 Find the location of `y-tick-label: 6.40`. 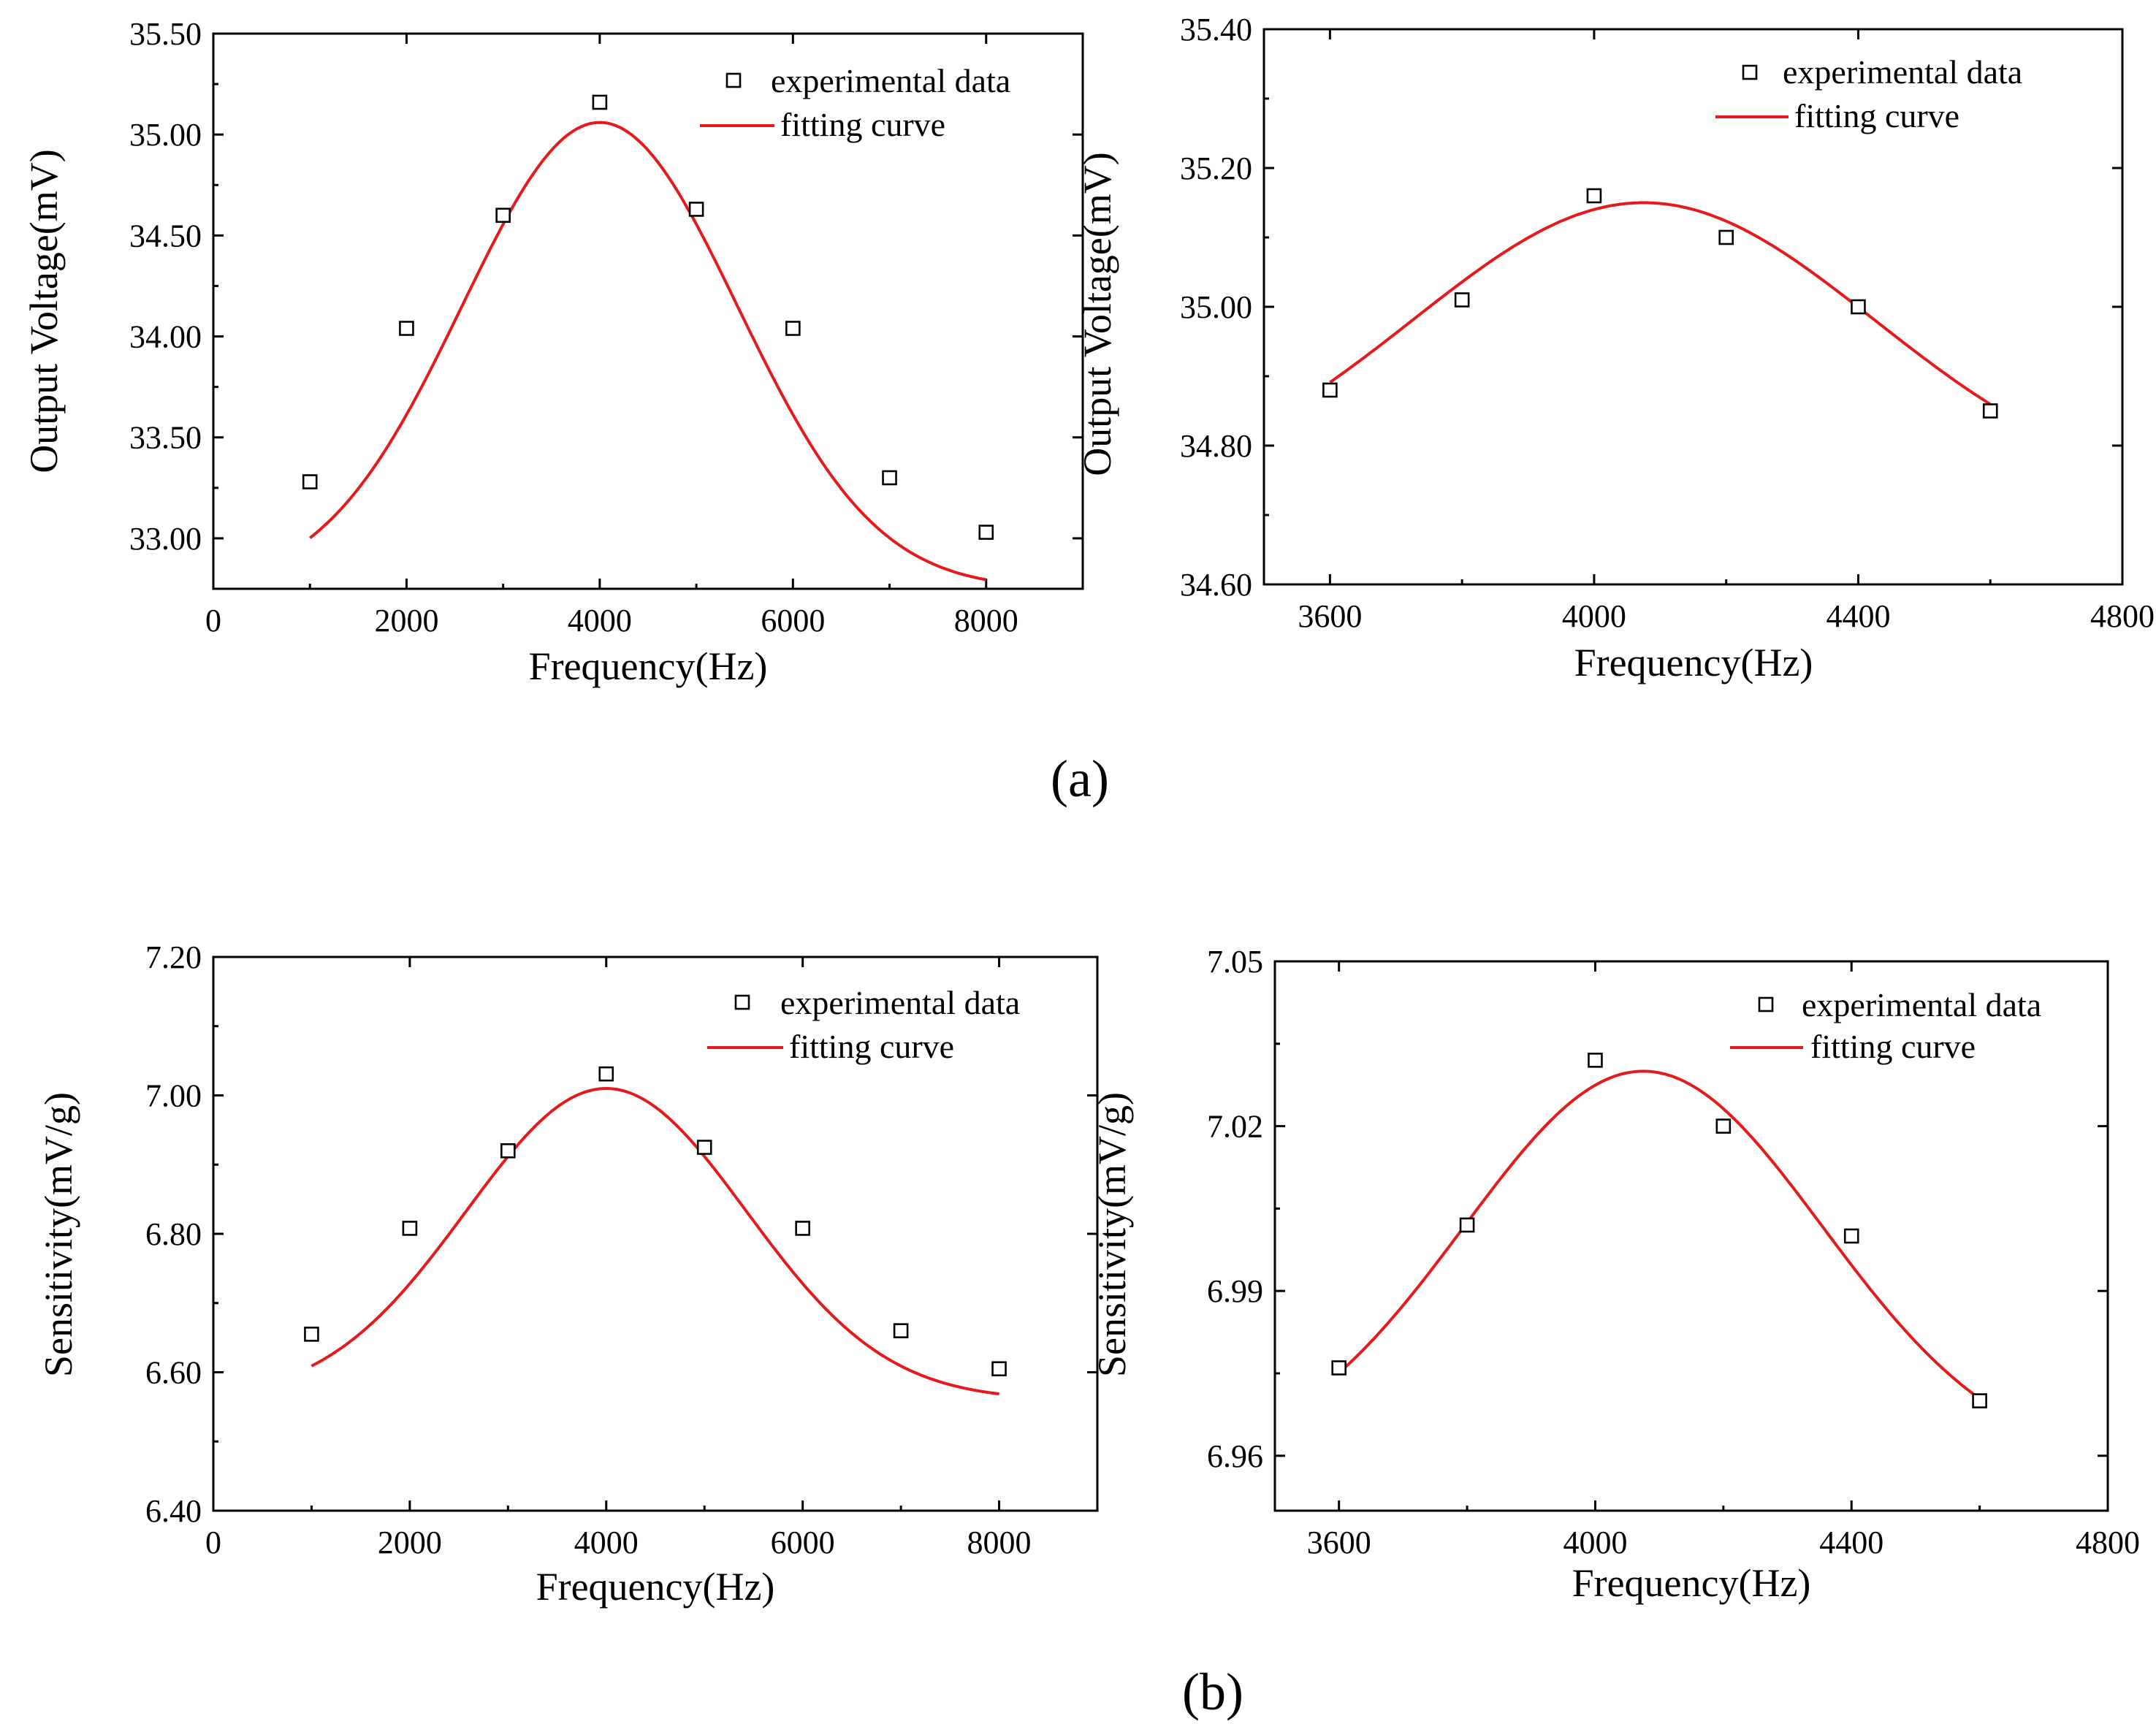

y-tick-label: 6.40 is located at coordinates (173, 1511).